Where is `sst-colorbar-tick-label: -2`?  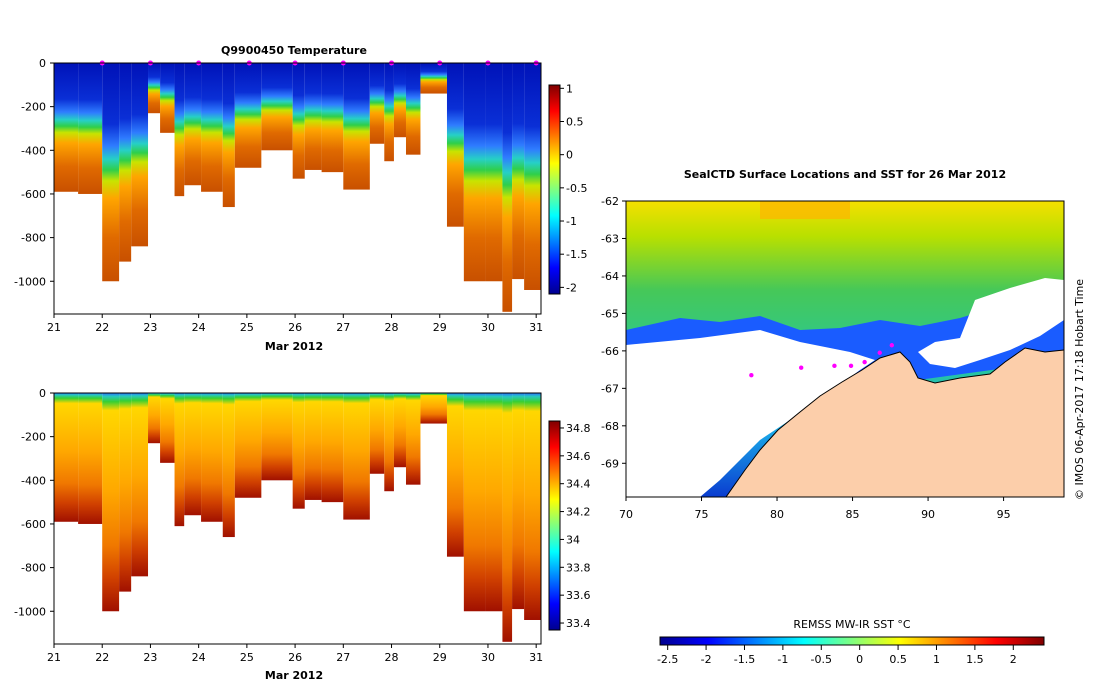
sst-colorbar-tick-label: -2 is located at coordinates (706, 659).